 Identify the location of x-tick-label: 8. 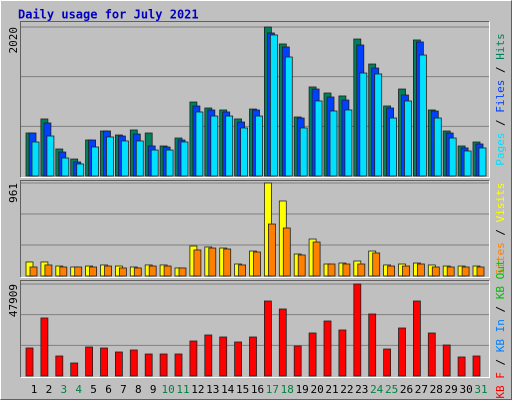
(138, 389).